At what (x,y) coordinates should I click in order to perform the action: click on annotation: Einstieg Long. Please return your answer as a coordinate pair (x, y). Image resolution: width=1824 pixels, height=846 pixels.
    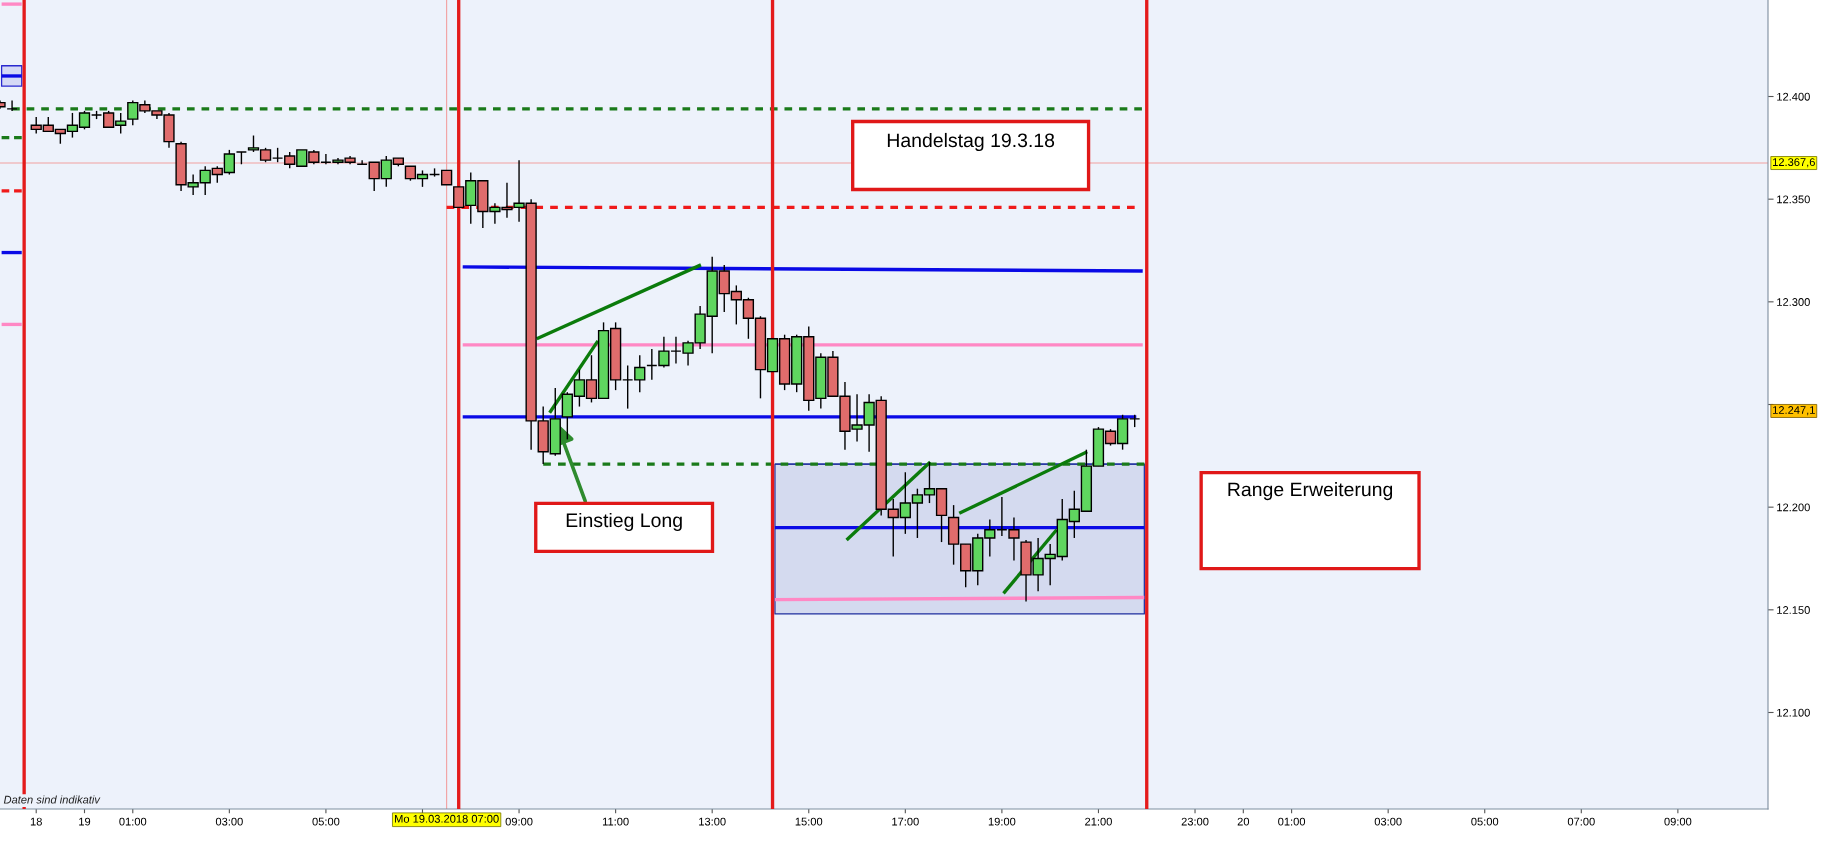
    Looking at the image, I should click on (624, 522).